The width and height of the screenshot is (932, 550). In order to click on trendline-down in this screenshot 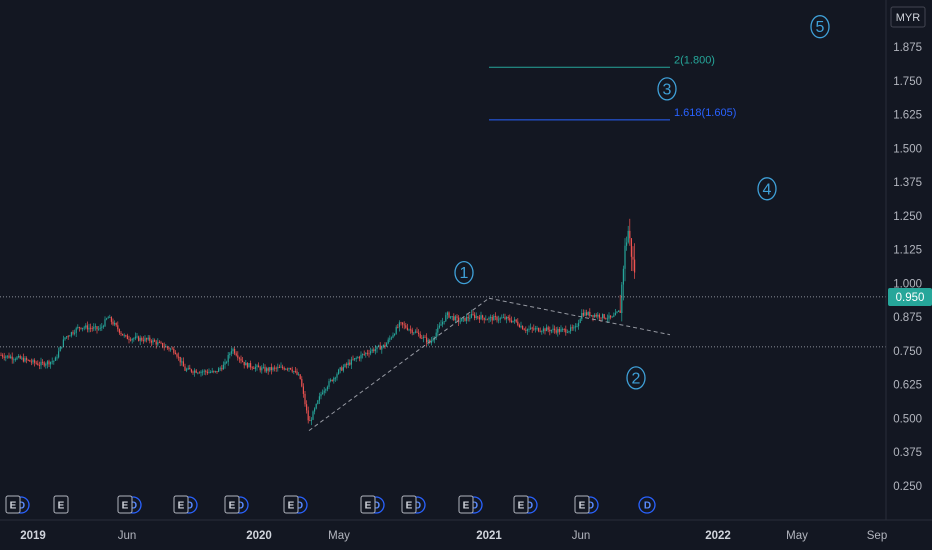, I will do `click(579, 316)`.